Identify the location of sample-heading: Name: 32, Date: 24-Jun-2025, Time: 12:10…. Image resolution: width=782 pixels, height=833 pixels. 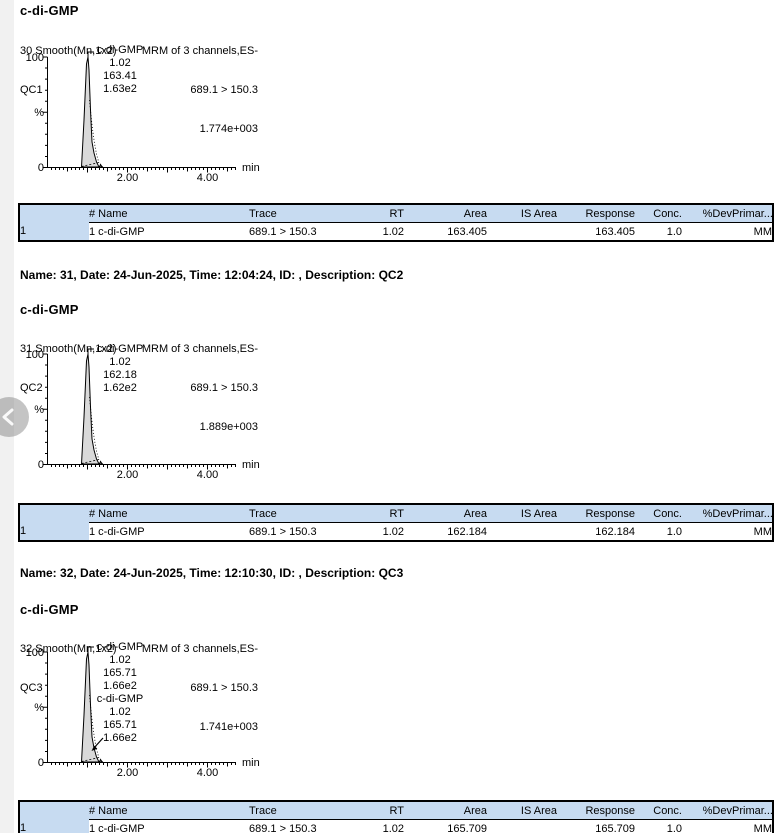
(212, 573).